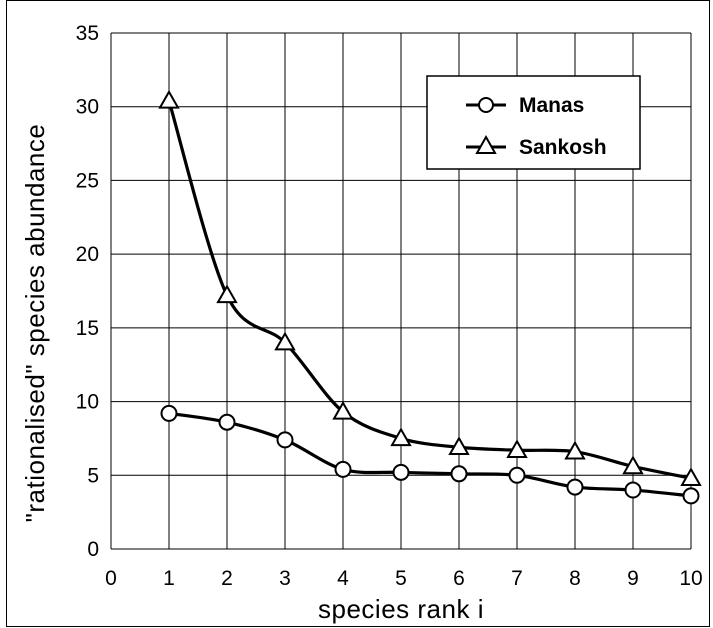  I want to click on legend-triangle-icon, so click(486, 144).